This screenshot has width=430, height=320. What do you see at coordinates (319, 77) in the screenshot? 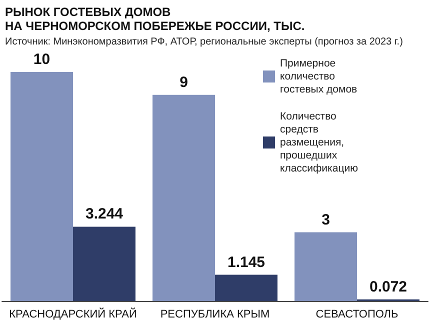
I see `legend-label: Примерное количество гостевых домов` at bounding box center [319, 77].